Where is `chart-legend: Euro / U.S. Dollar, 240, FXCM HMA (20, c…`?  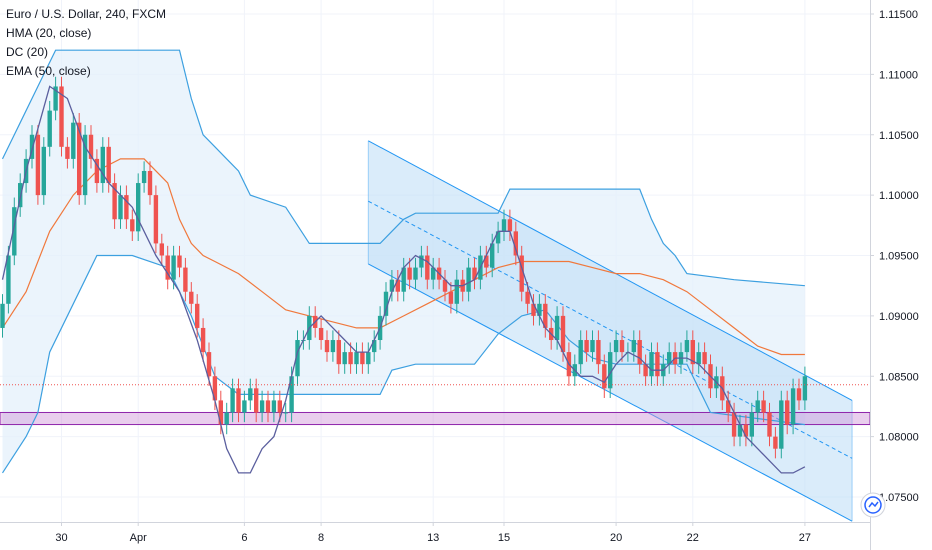 chart-legend: Euro / U.S. Dollar, 240, FXCM HMA (20, c… is located at coordinates (86, 43).